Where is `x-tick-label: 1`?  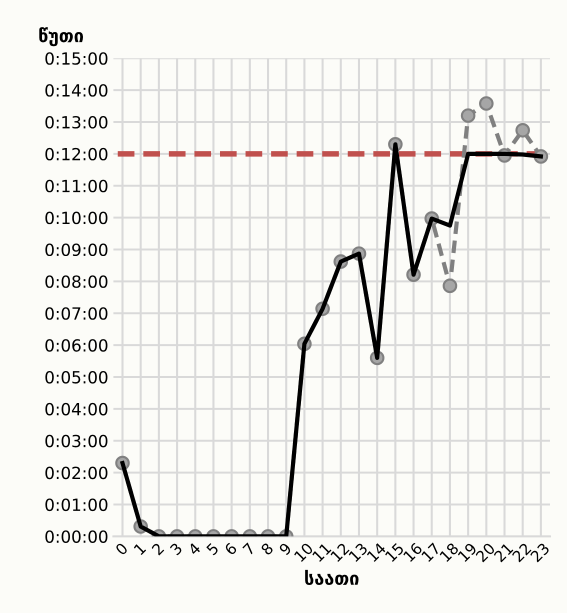 x-tick-label: 1 is located at coordinates (140, 549).